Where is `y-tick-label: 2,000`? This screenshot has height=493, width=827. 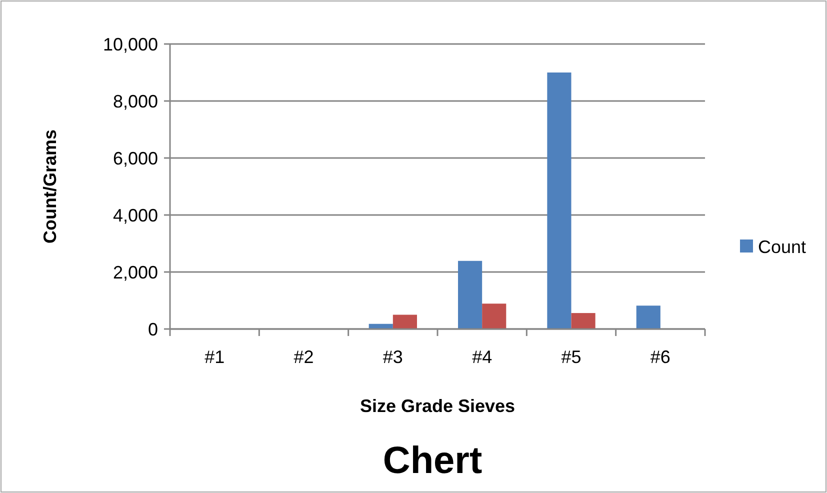
y-tick-label: 2,000 is located at coordinates (135, 272).